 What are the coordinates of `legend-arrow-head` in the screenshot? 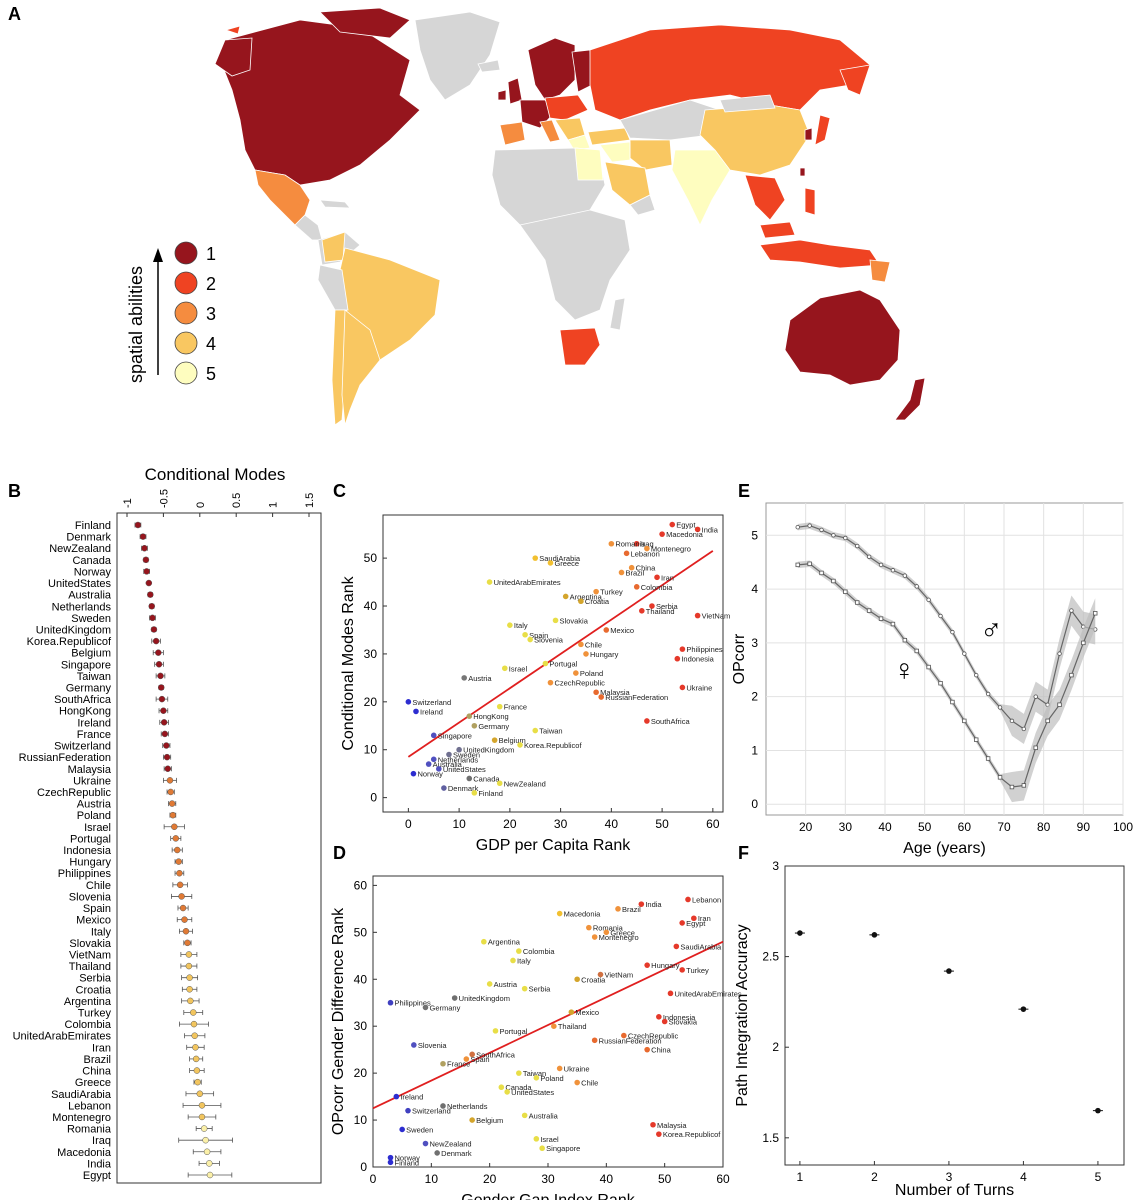 It's located at (158, 255).